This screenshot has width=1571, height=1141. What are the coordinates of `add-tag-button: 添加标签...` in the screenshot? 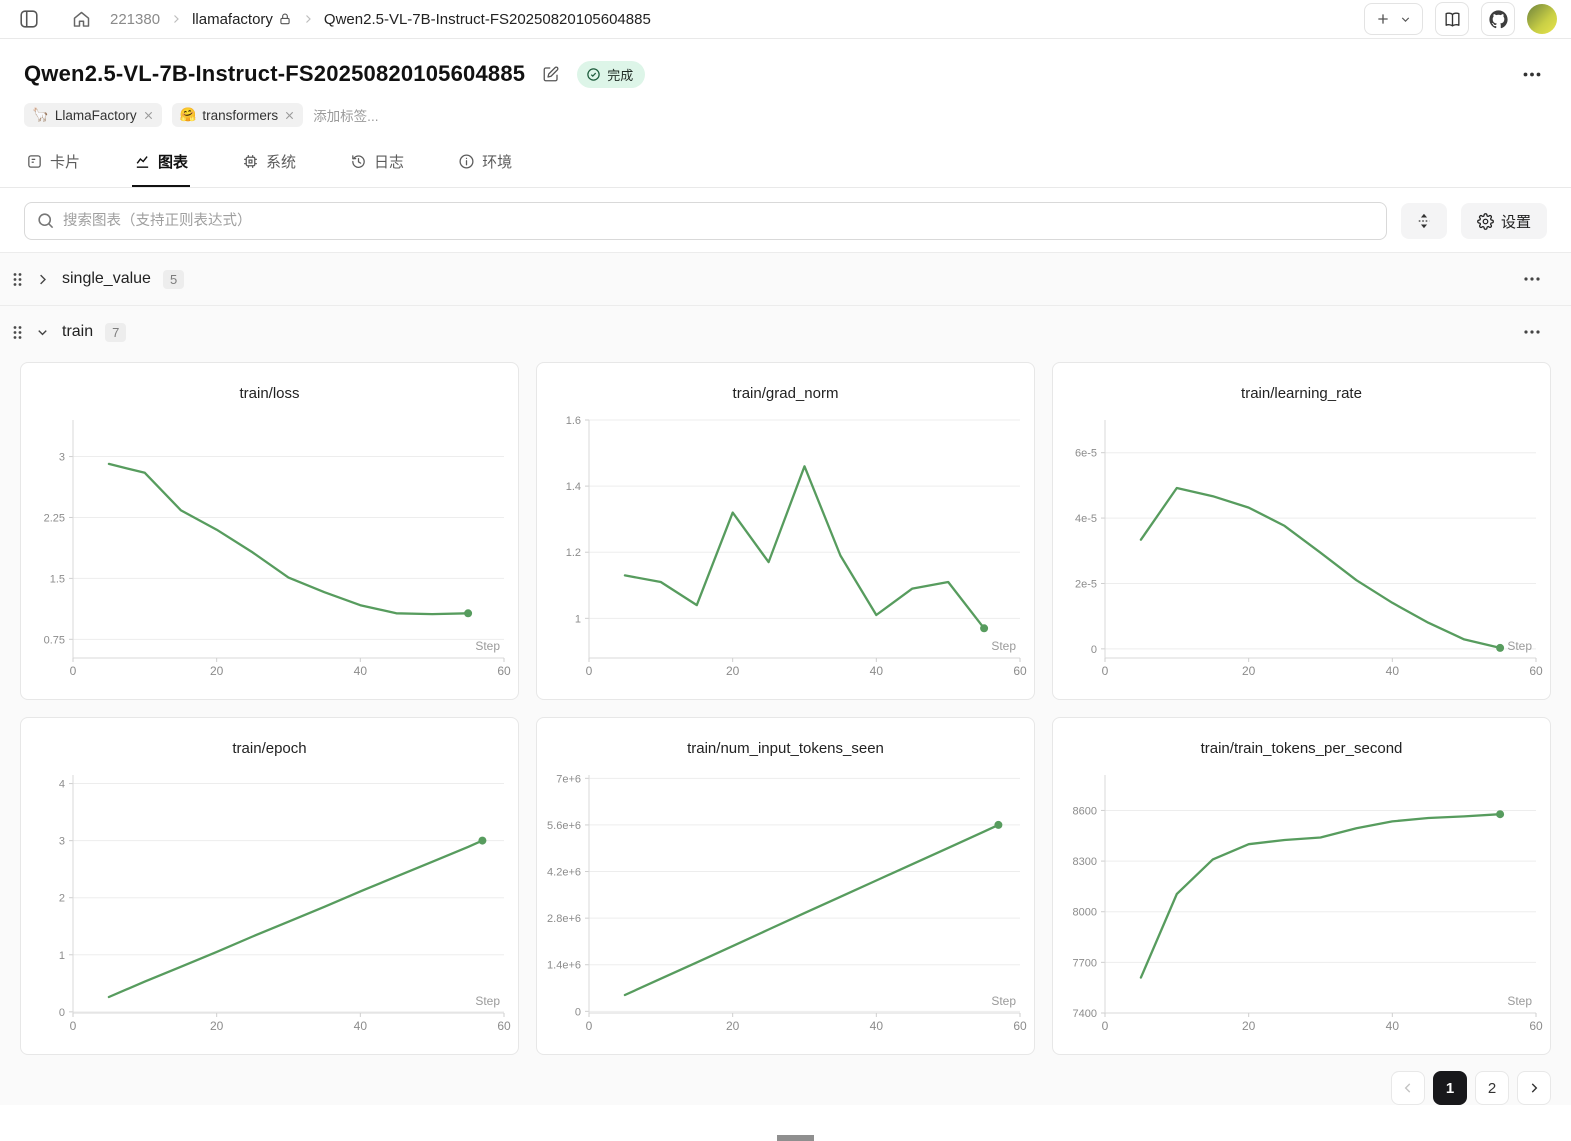 It's located at (345, 115).